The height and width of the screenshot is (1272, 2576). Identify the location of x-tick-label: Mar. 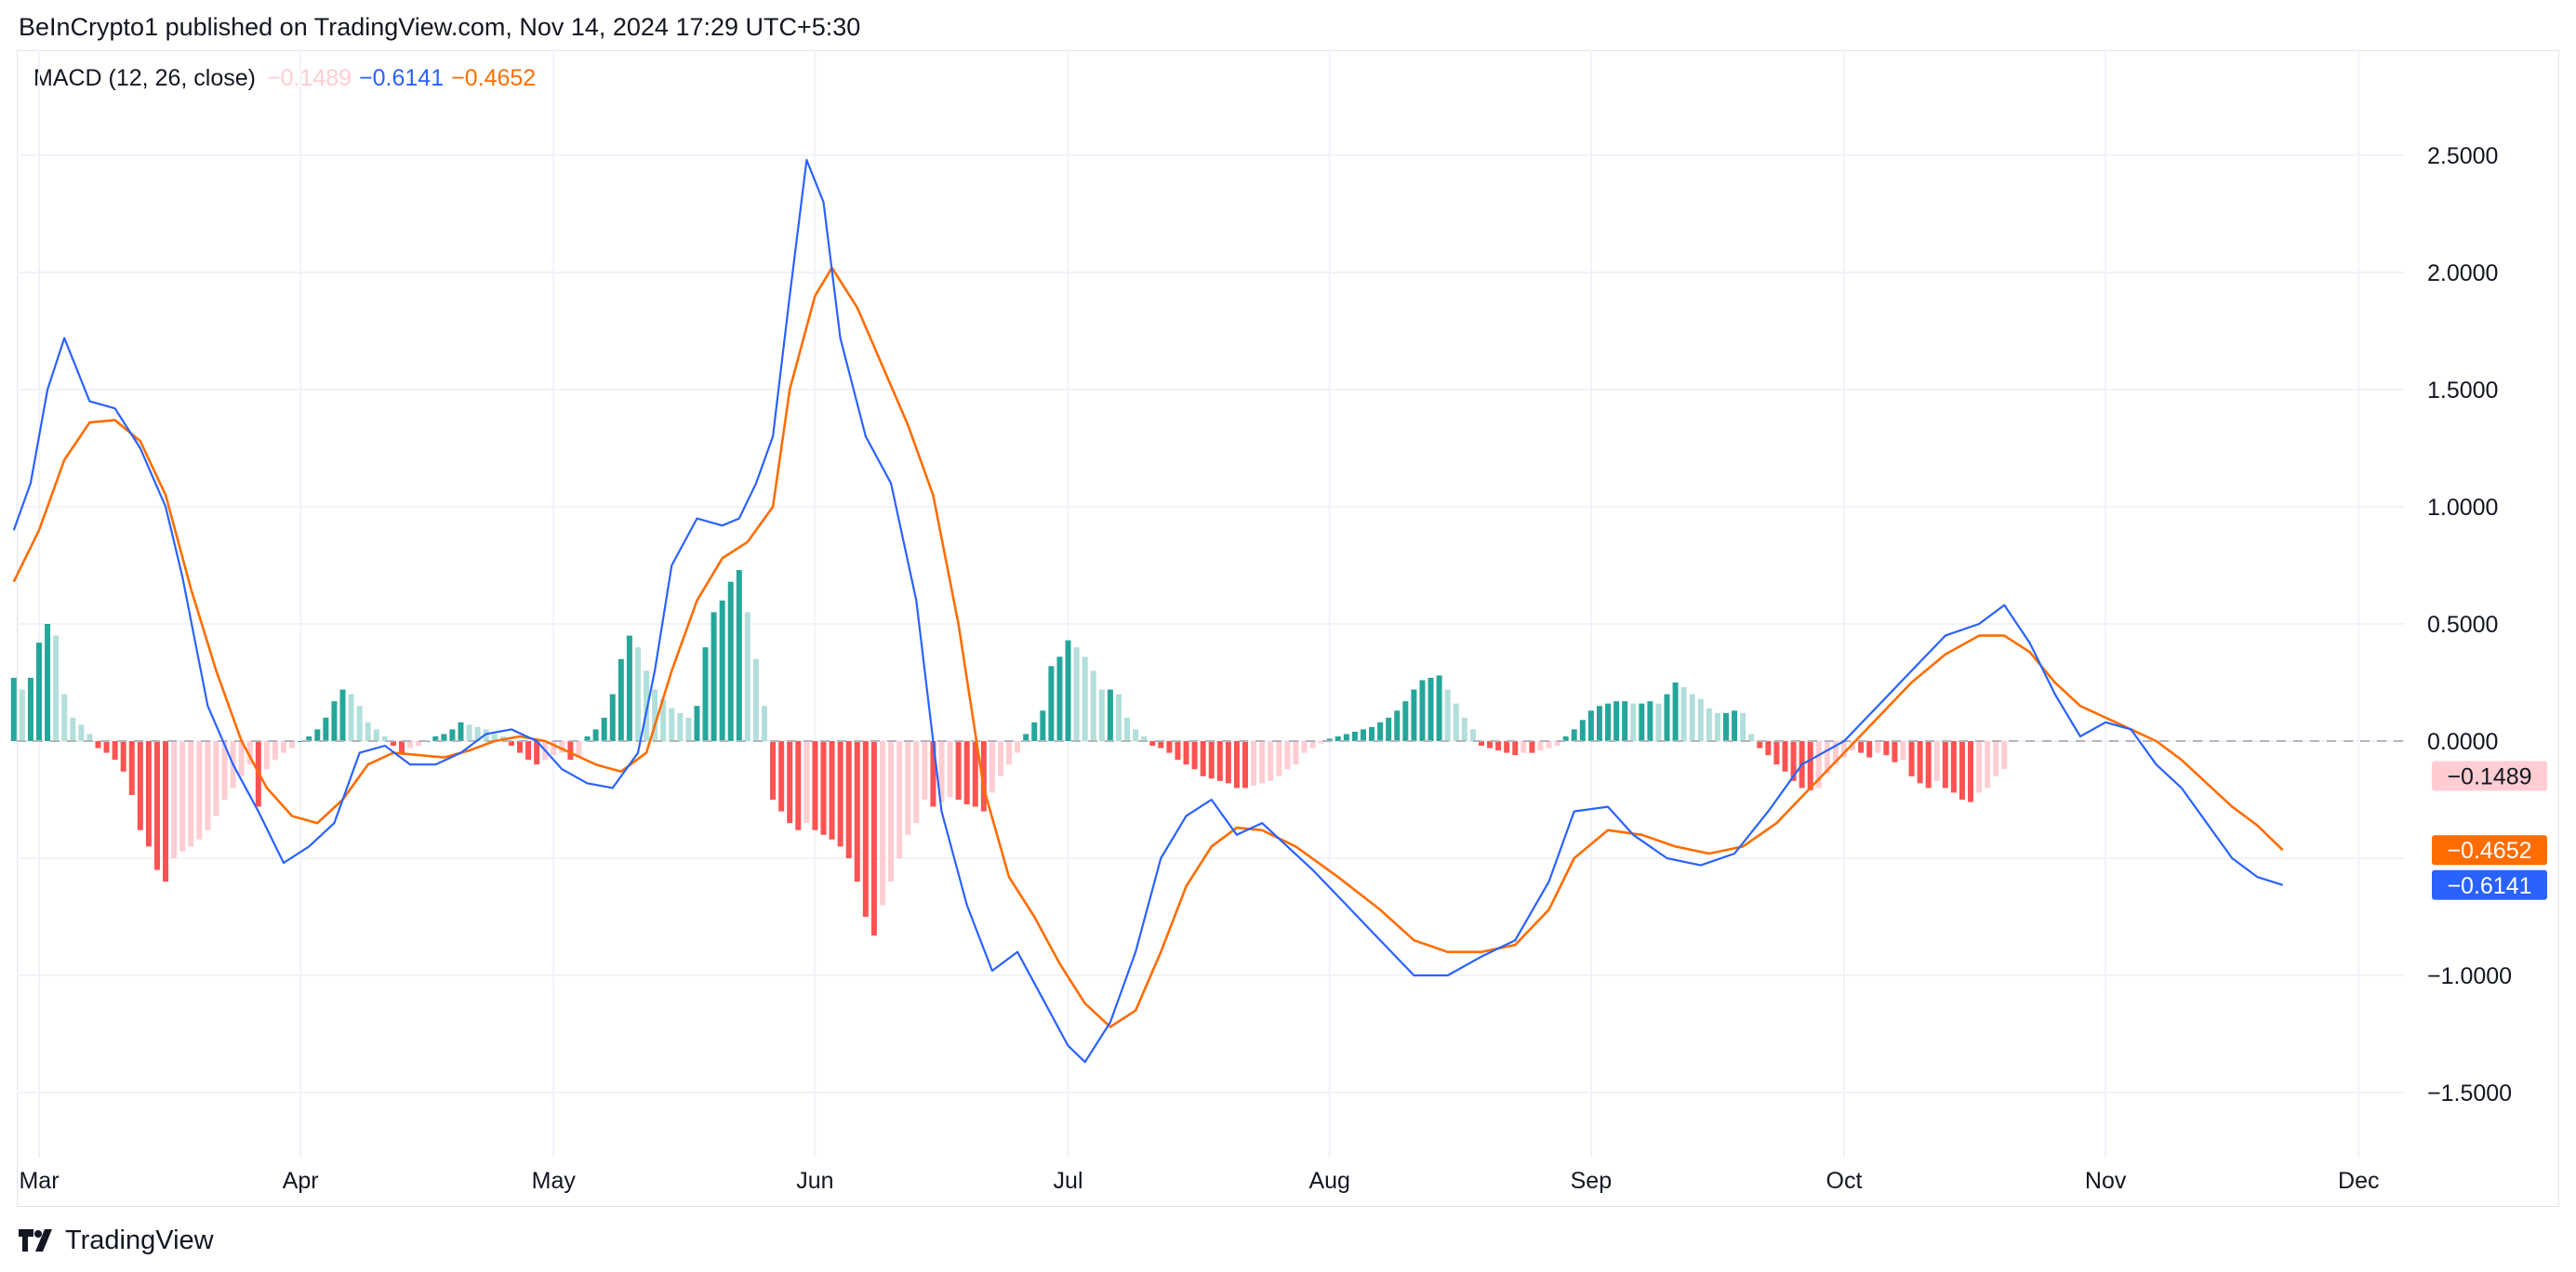
(39, 1181).